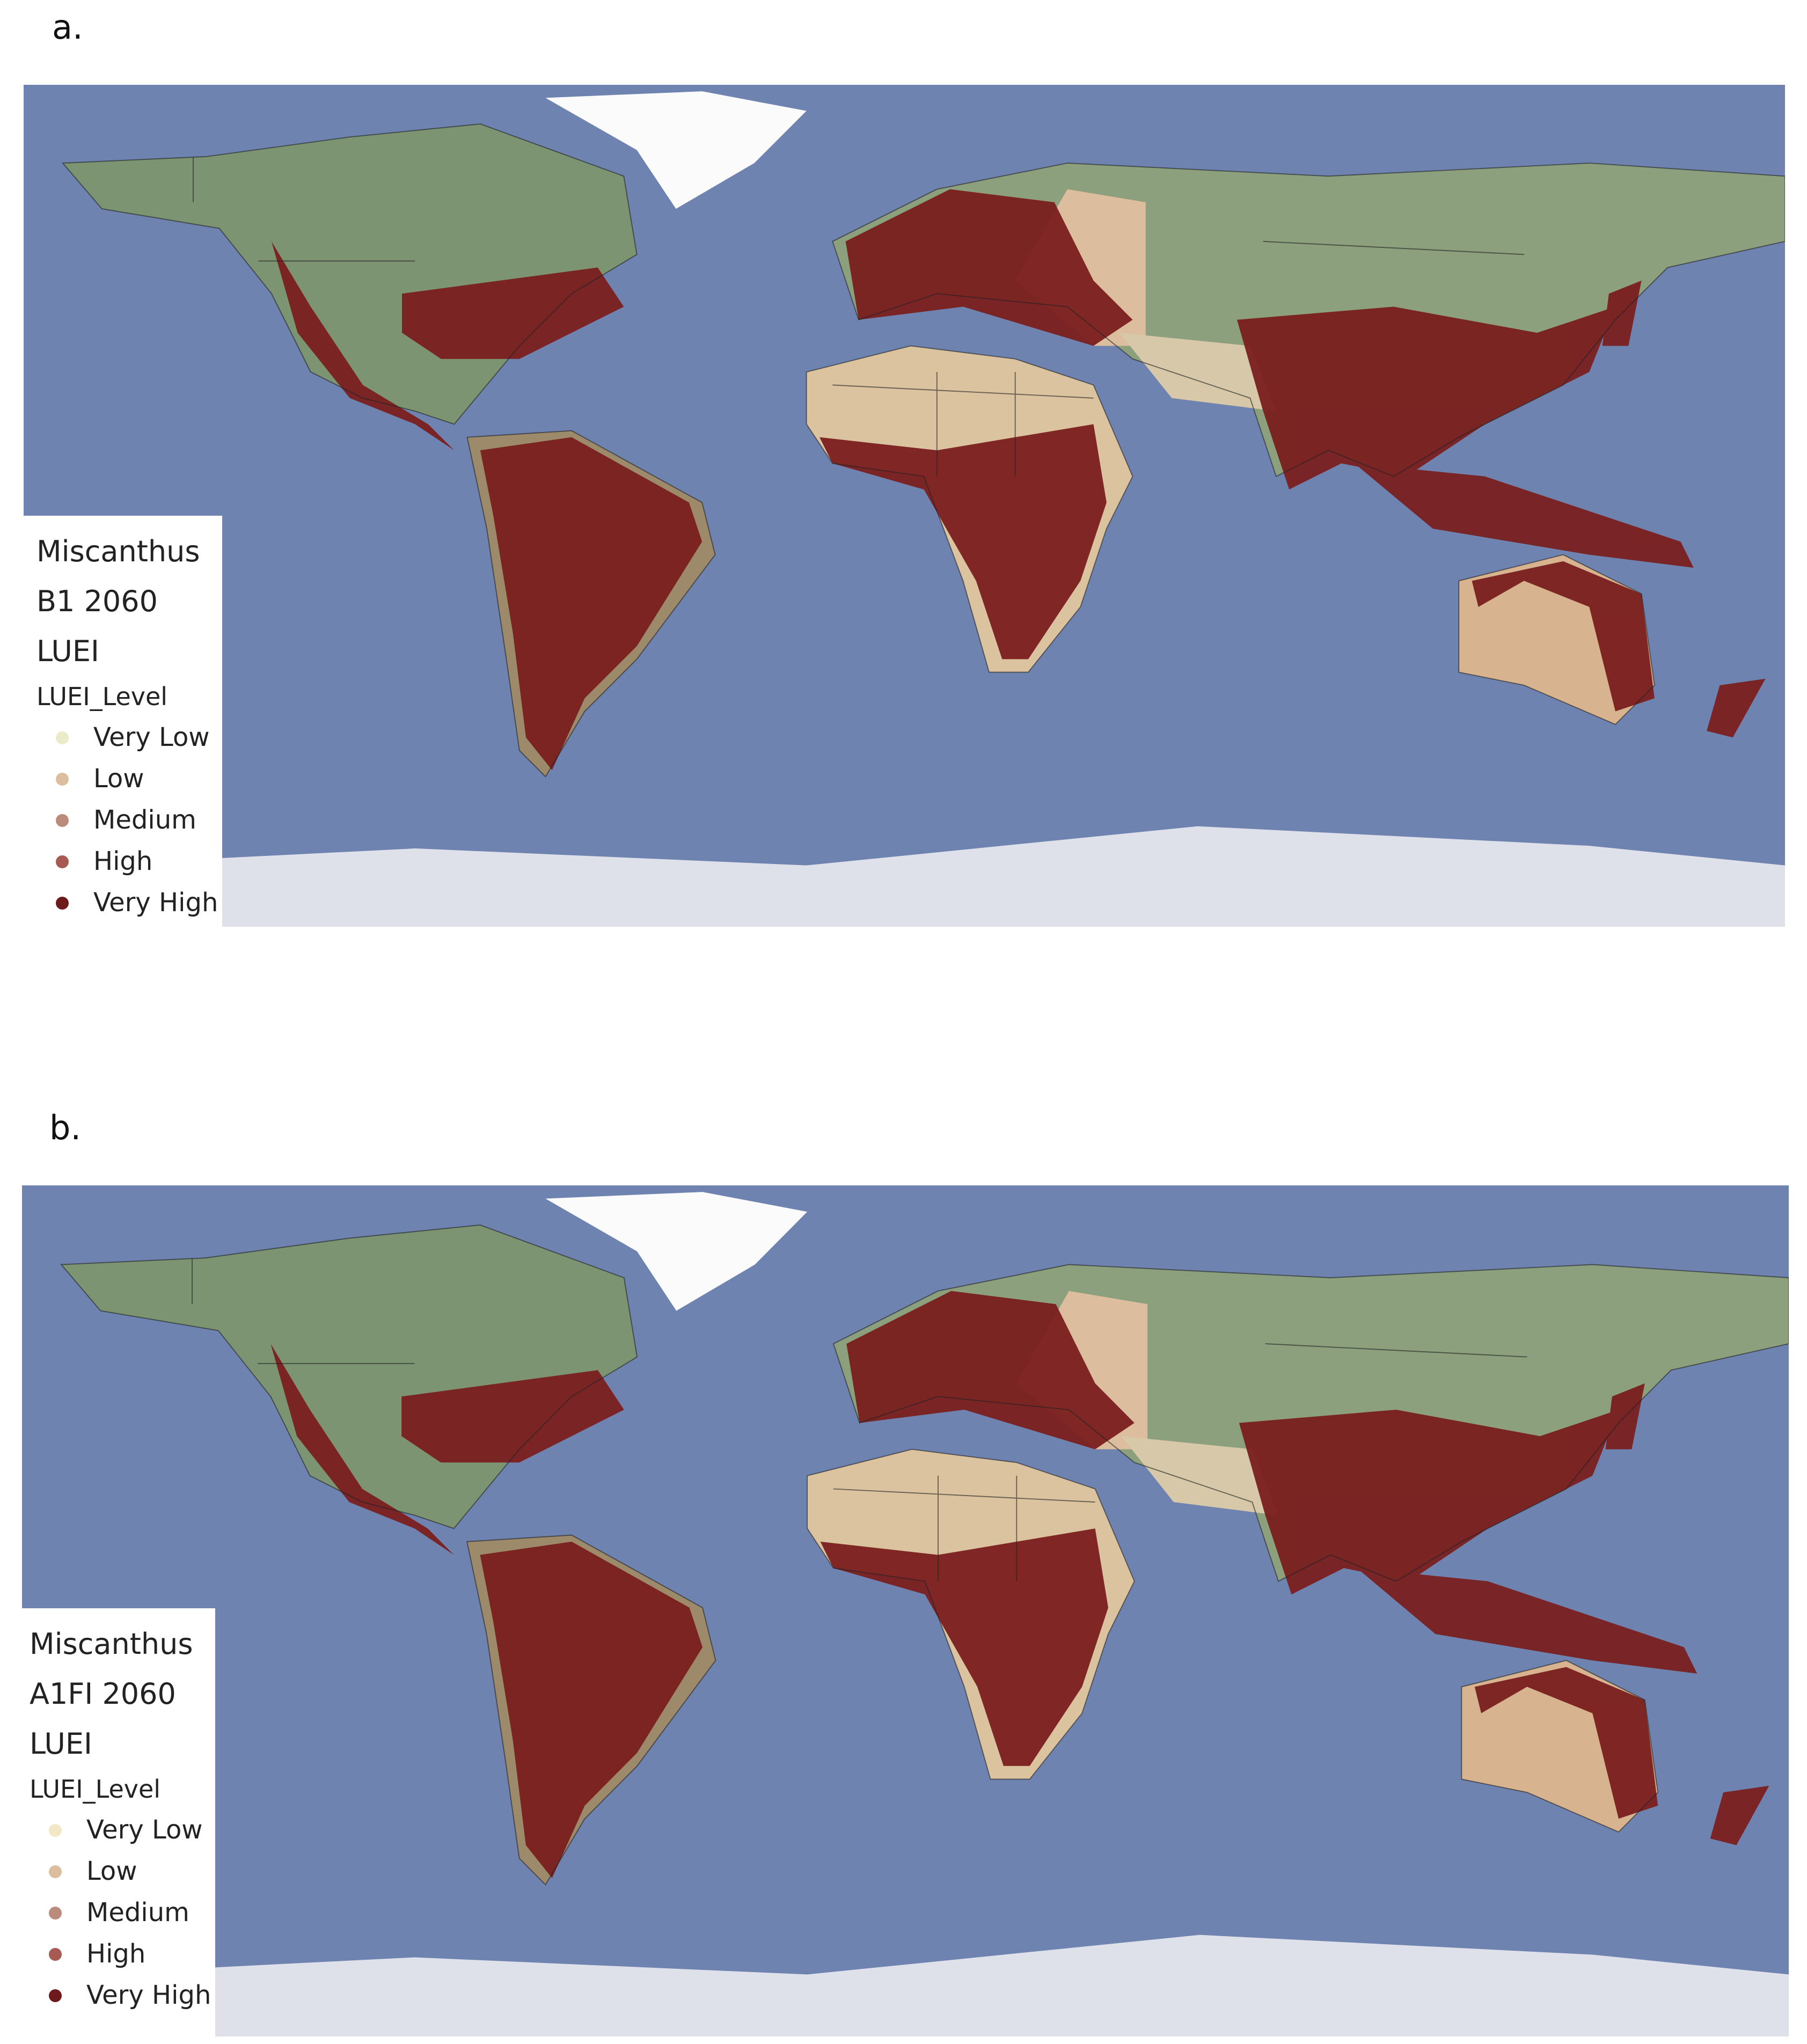 The image size is (1807, 2044). I want to click on legend-title: B1 2060, so click(97, 601).